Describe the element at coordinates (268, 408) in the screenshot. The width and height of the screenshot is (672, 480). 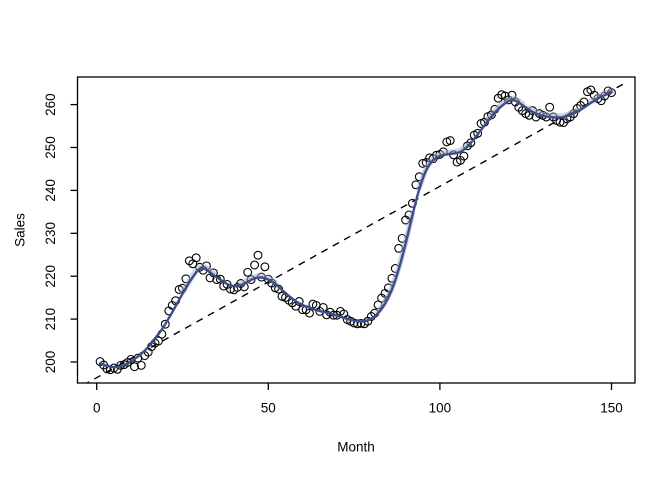
I see `x-tick-label: 50` at that location.